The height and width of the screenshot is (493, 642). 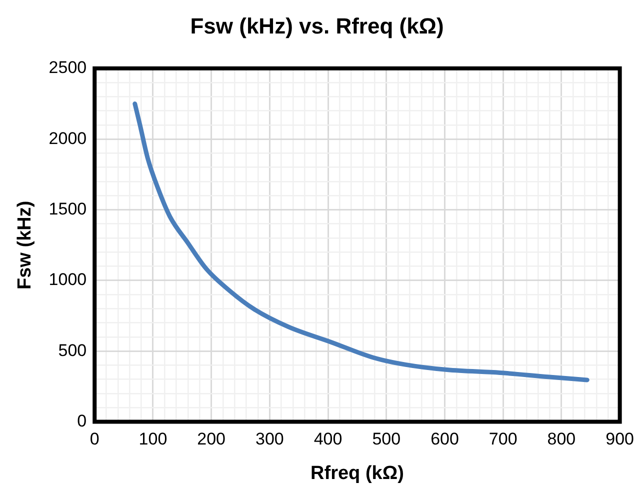 I want to click on y-axis-title: Fsw (kHz), so click(x=25, y=245).